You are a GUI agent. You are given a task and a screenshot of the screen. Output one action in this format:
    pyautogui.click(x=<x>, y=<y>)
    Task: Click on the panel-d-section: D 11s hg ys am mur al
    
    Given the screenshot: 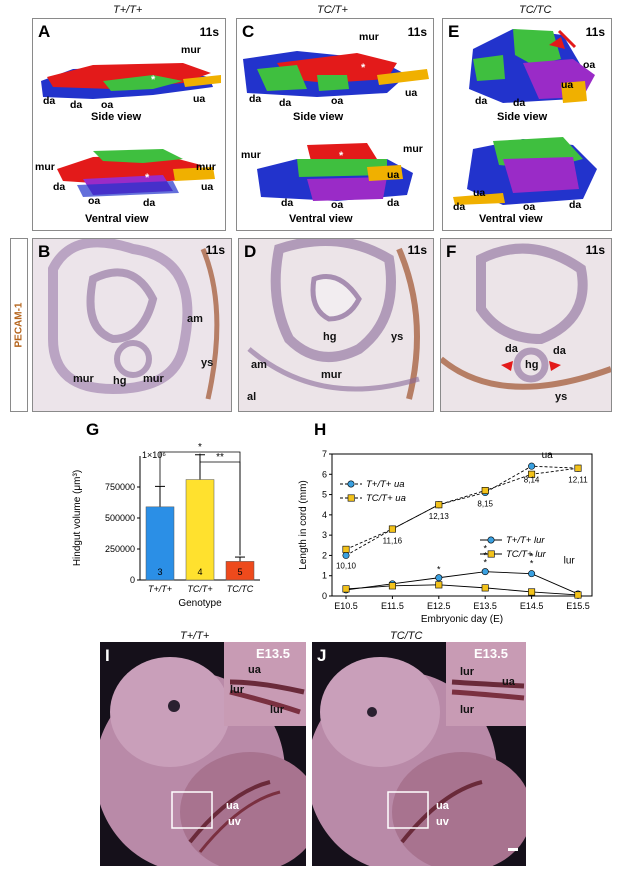 What is the action you would take?
    pyautogui.click(x=336, y=325)
    